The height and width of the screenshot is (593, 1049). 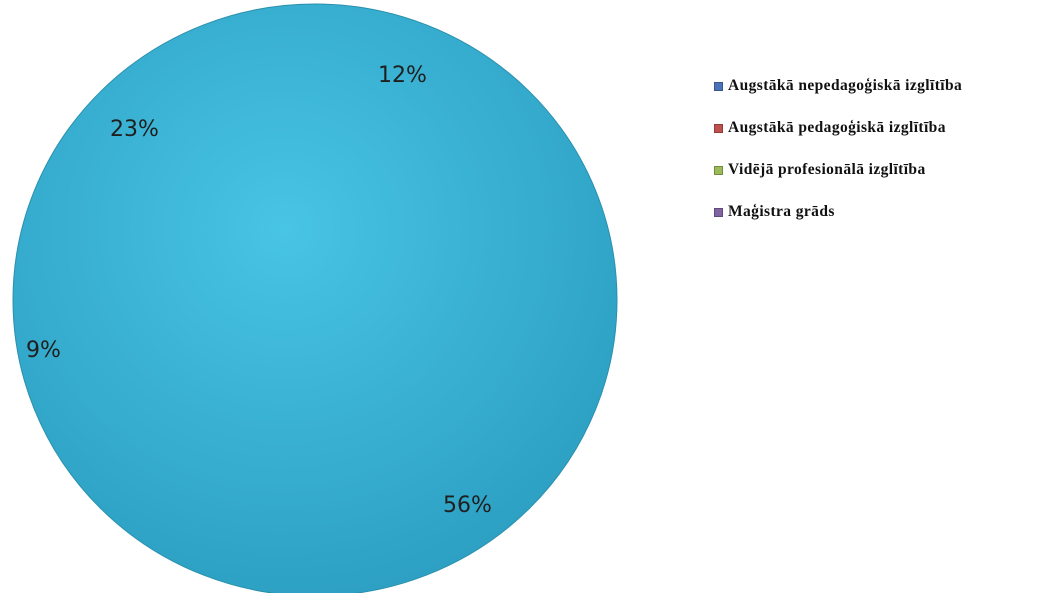 I want to click on legend-item: Vidējā profesionālā izglītība, so click(x=838, y=170).